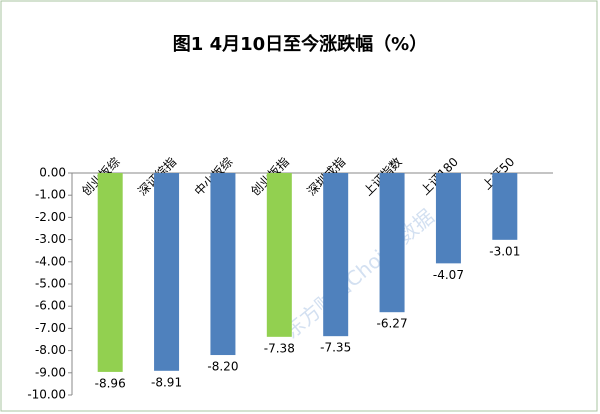  I want to click on value-label: -4.07, so click(448, 275).